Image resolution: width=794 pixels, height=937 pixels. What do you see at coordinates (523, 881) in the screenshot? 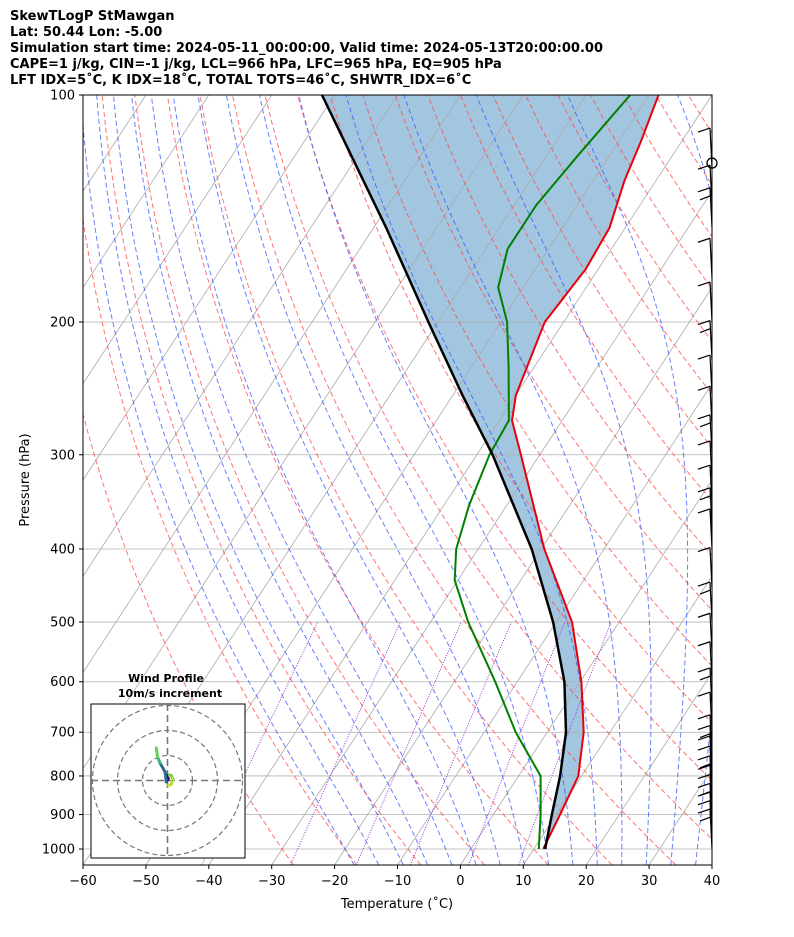
I see `x-tick-label: 10` at bounding box center [523, 881].